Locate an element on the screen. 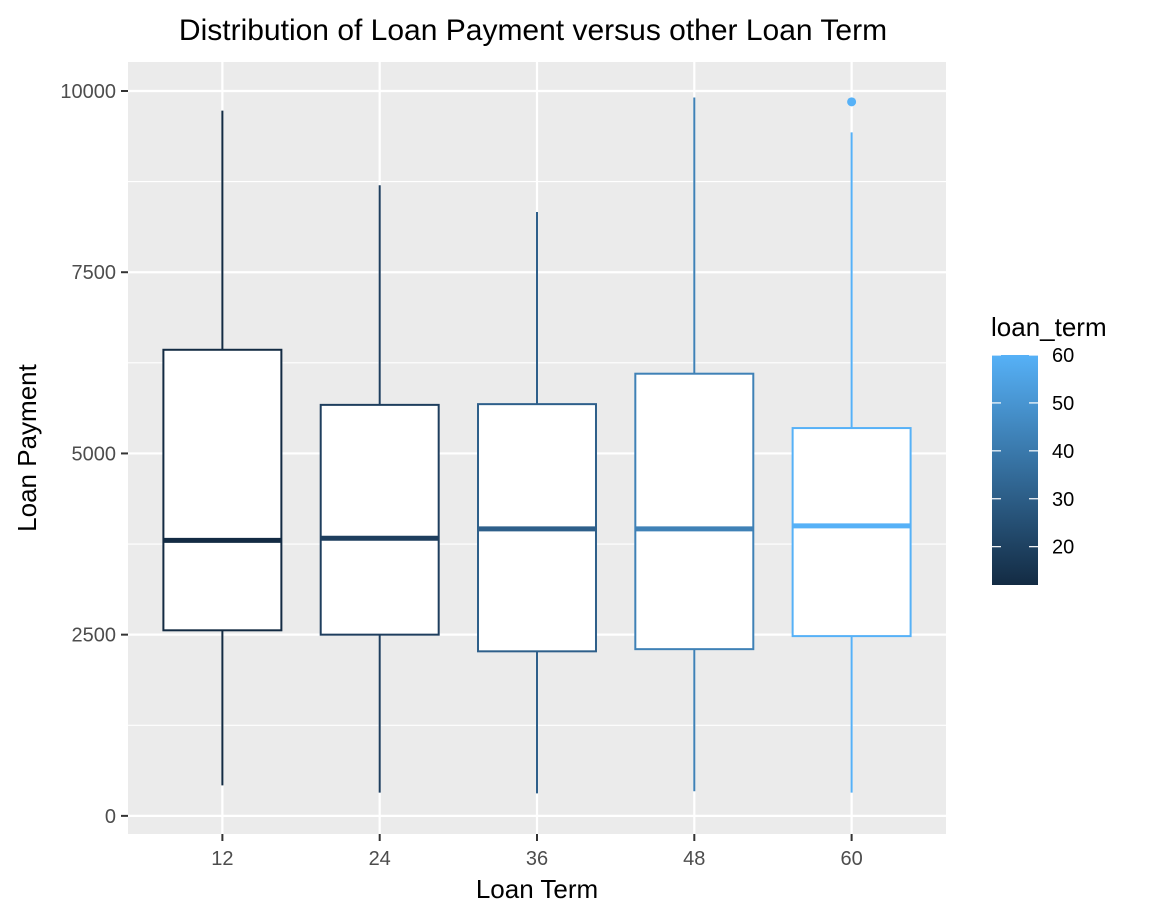 The image size is (1152, 921). y-axis-title: Loan Payment is located at coordinates (27, 447).